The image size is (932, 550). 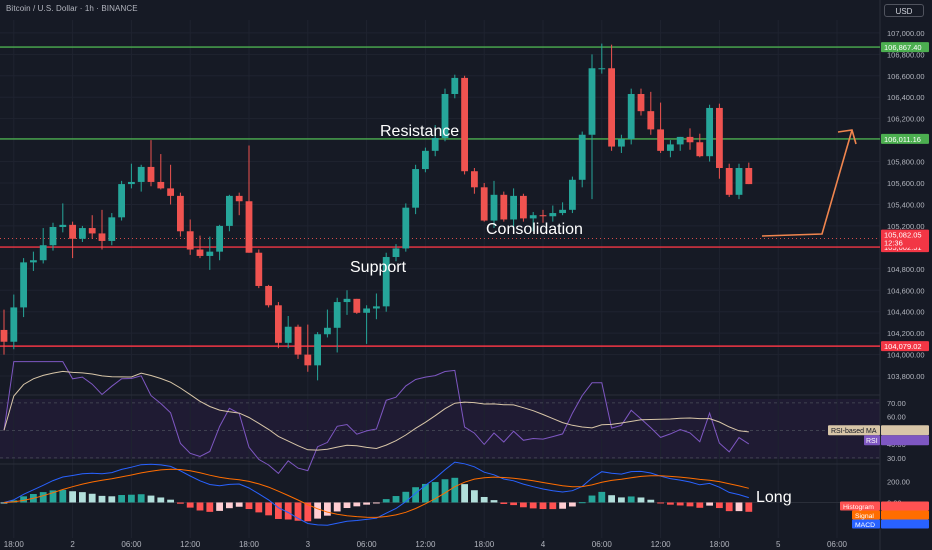 What do you see at coordinates (893, 243) in the screenshot?
I see `countdown-label: 12:36` at bounding box center [893, 243].